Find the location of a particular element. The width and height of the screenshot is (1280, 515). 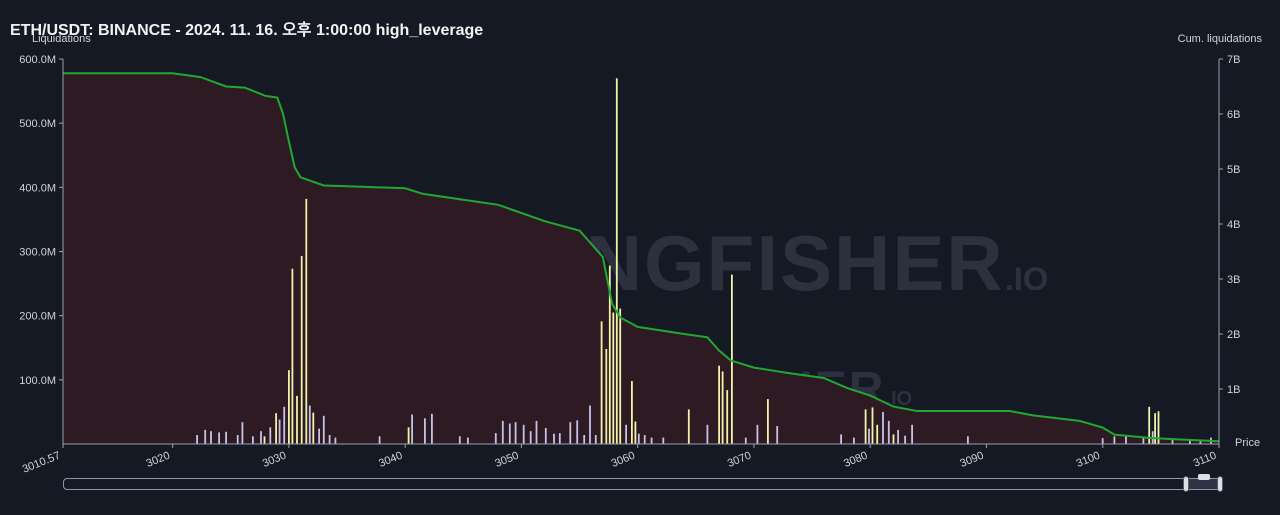

right-y-tick-label: 4B is located at coordinates (1233, 225).